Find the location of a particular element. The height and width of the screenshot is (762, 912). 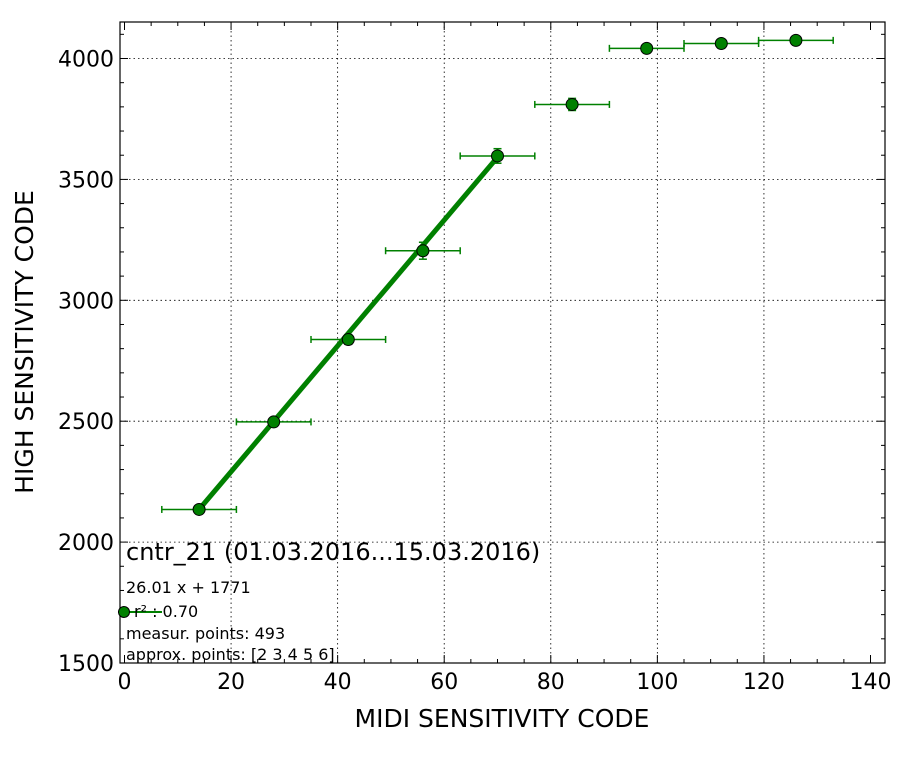

y-tick-label: 2500 is located at coordinates (86, 422).